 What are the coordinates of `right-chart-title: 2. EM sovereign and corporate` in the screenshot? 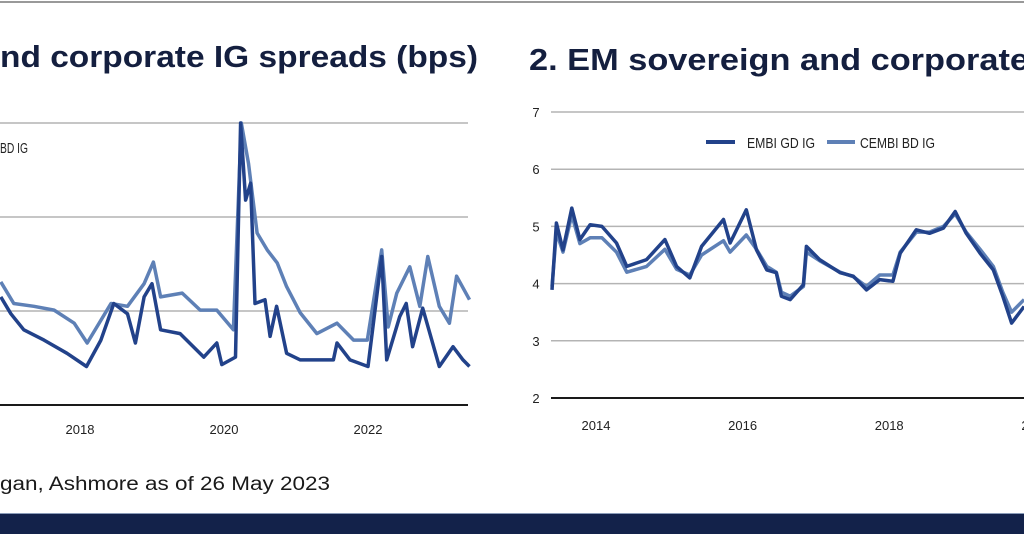 It's located at (776, 59).